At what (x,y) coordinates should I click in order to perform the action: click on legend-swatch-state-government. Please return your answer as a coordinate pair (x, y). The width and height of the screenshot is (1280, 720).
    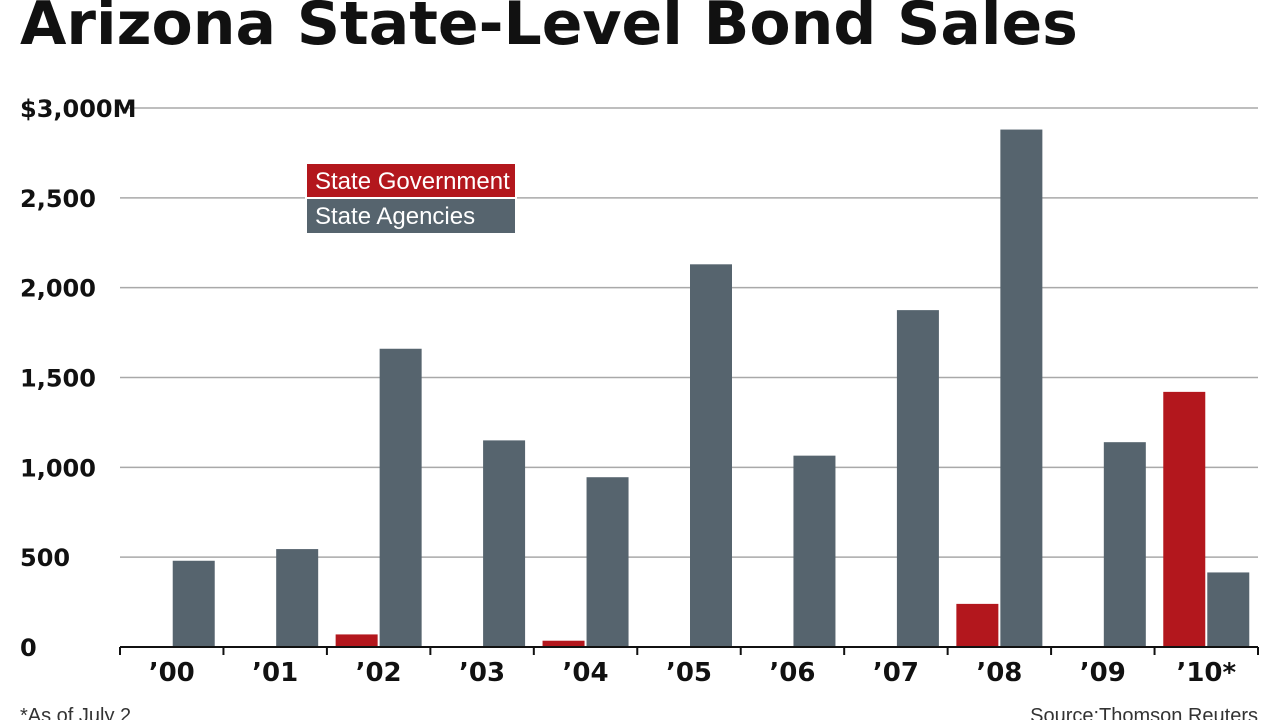
    Looking at the image, I should click on (411, 180).